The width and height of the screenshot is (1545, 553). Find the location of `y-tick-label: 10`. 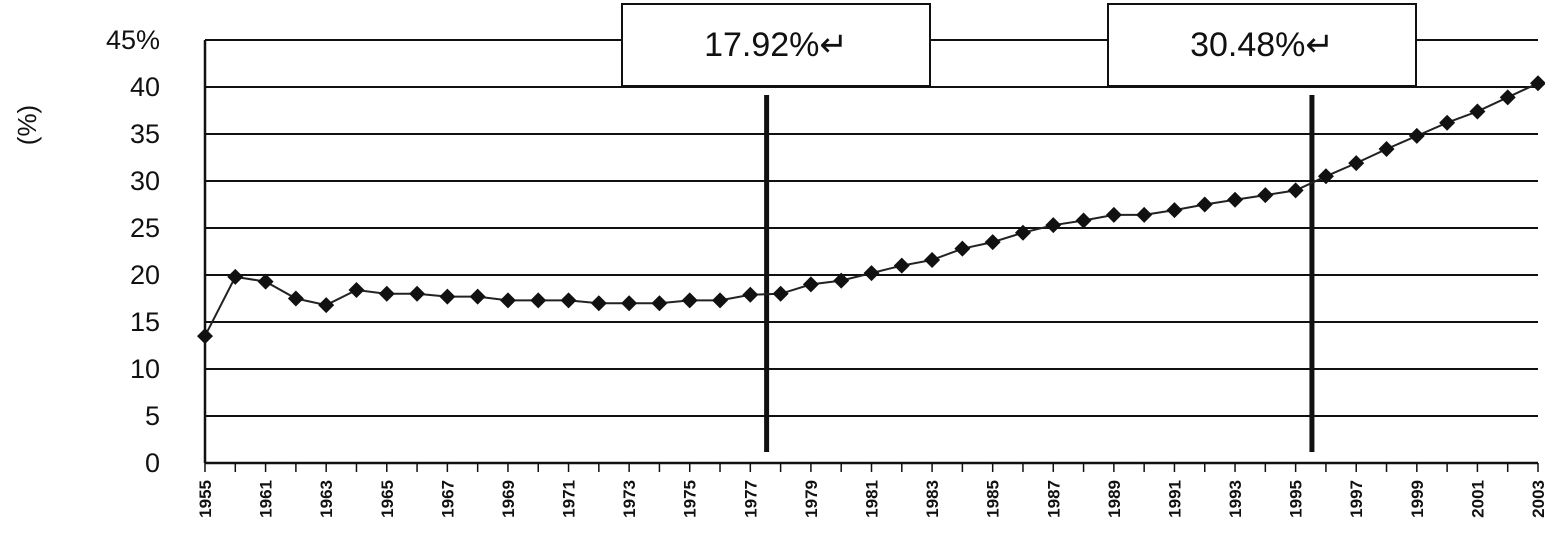

y-tick-label: 10 is located at coordinates (145, 369).